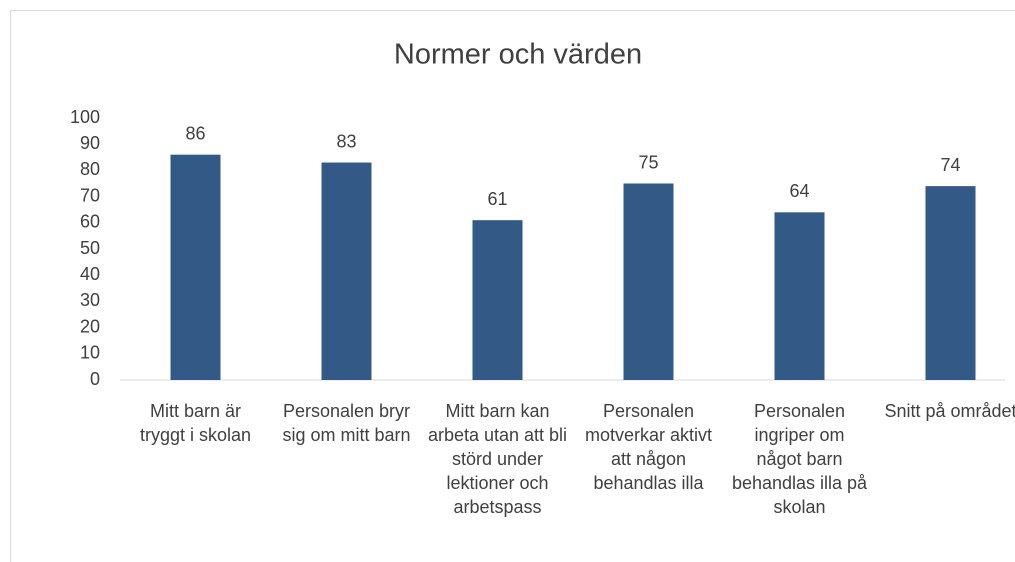 This screenshot has width=1015, height=562. I want to click on y-tick-label: 50, so click(90, 248).